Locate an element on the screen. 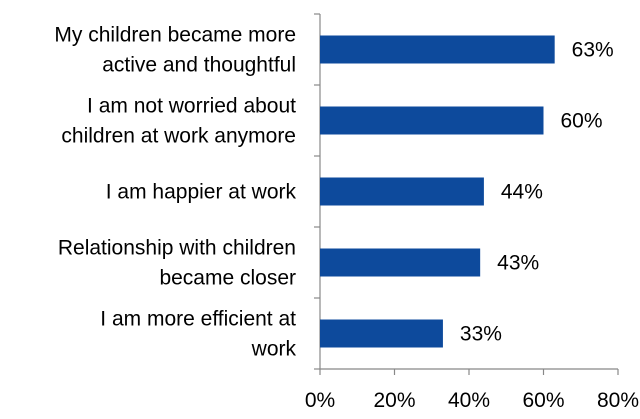  category-label: I am happier at work is located at coordinates (201, 192).